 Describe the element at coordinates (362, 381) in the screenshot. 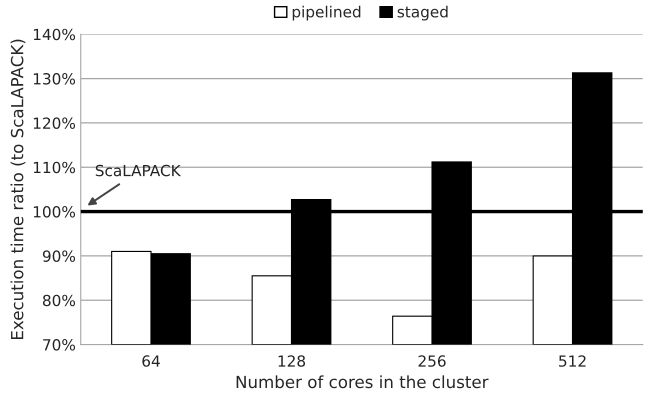

I see `x-axis-title: Number of cores in the cluster` at that location.